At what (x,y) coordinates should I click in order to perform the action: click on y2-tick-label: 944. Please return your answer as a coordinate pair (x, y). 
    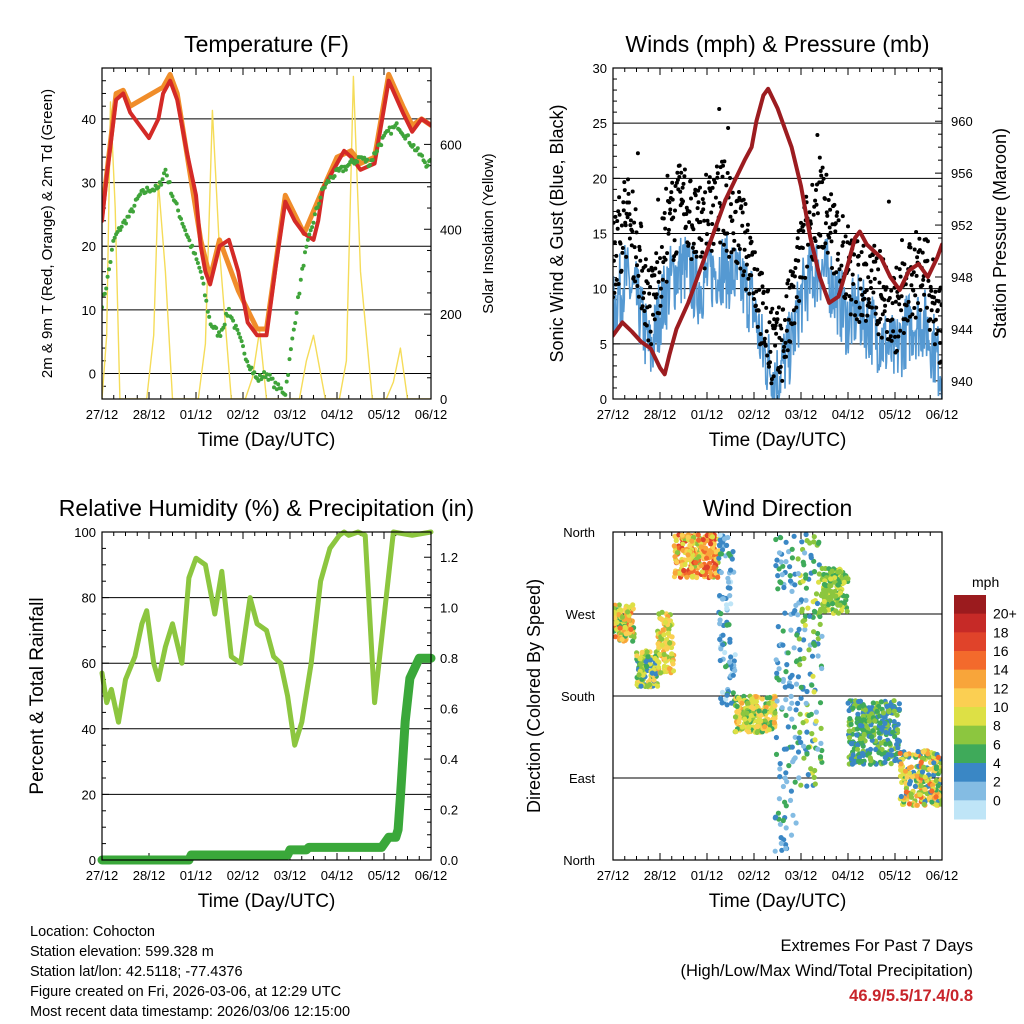
    Looking at the image, I should click on (962, 329).